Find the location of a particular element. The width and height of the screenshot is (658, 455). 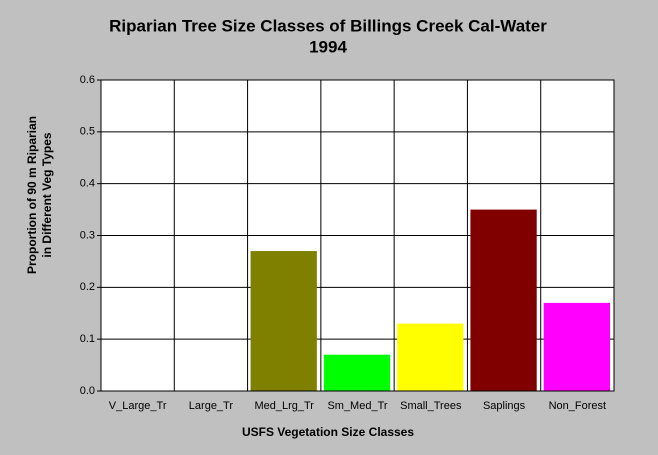

y-axis-label: Proportion of 90 m Riparian is located at coordinates (32, 195).